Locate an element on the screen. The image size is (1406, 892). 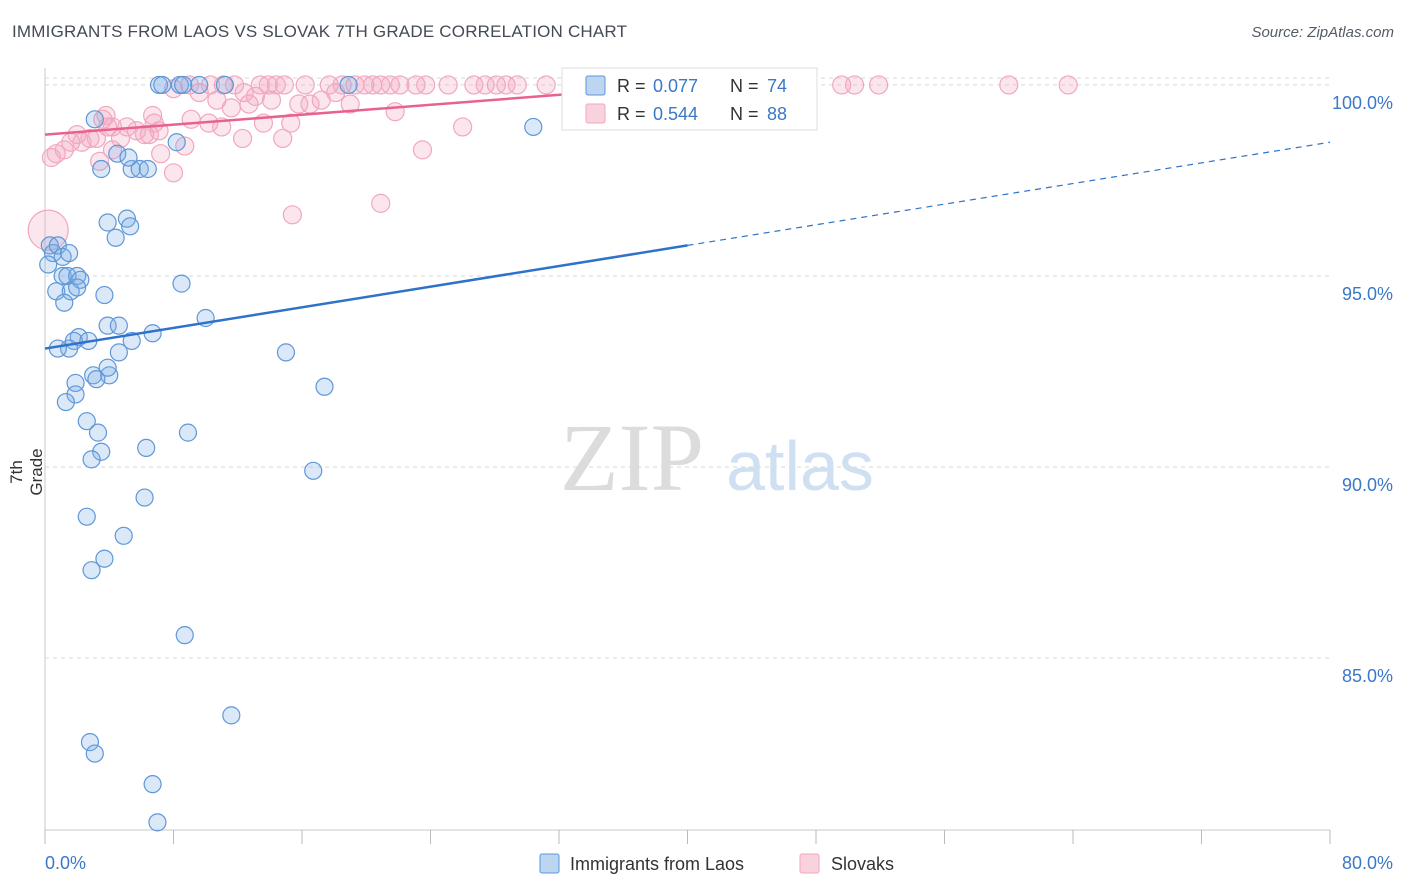
laos-trend-extension is located at coordinates (1009, 193).